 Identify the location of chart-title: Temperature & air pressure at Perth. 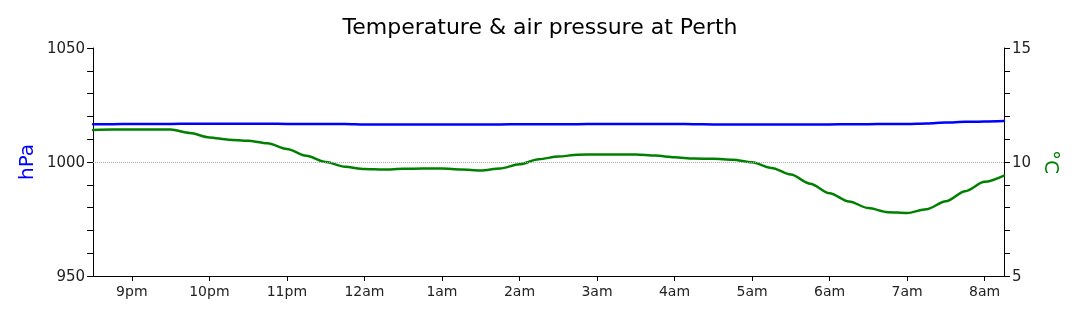
(539, 26).